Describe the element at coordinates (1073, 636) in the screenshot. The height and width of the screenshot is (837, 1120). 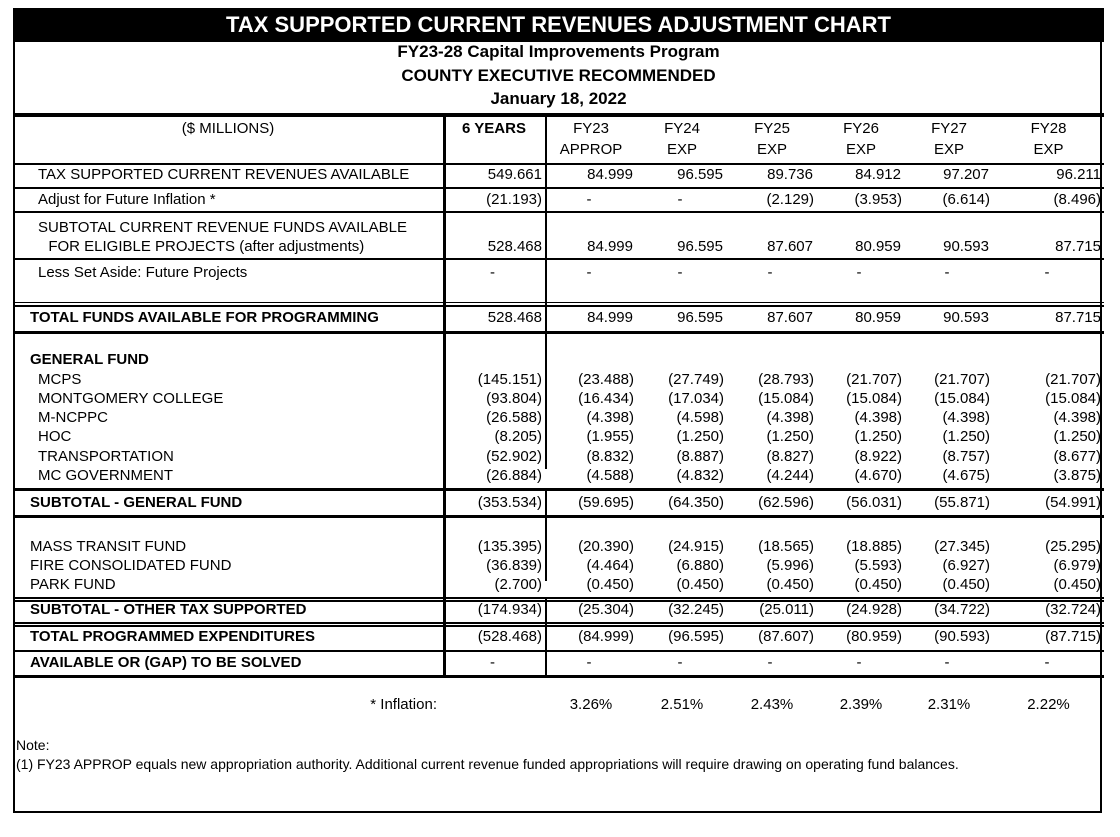
I see `cell-value: (87.715)` at that location.